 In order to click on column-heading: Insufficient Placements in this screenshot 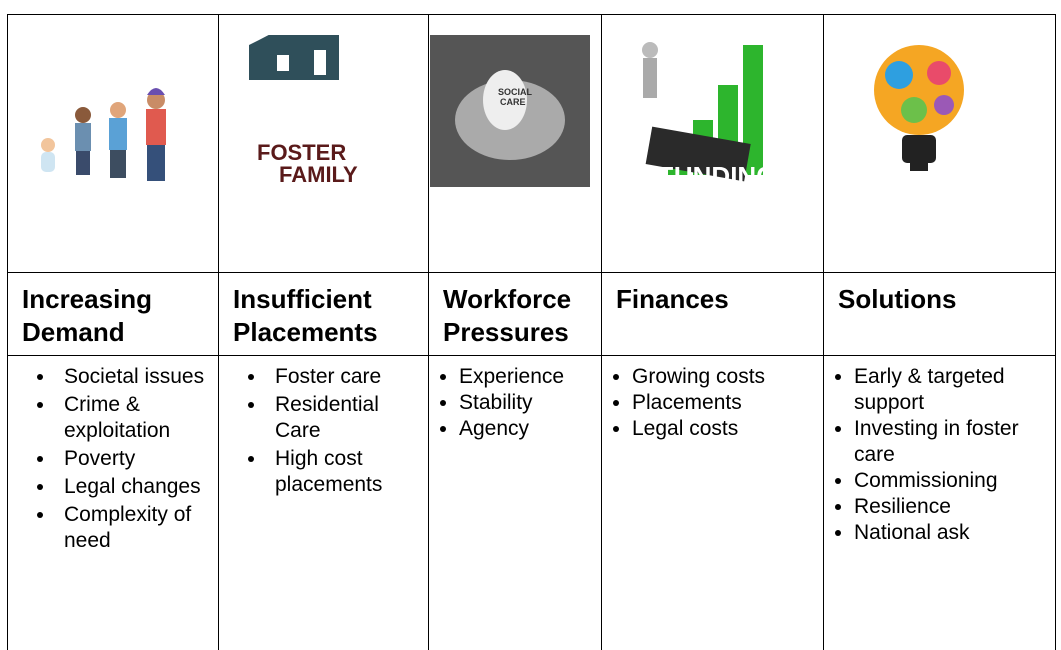, I will do `click(305, 315)`.